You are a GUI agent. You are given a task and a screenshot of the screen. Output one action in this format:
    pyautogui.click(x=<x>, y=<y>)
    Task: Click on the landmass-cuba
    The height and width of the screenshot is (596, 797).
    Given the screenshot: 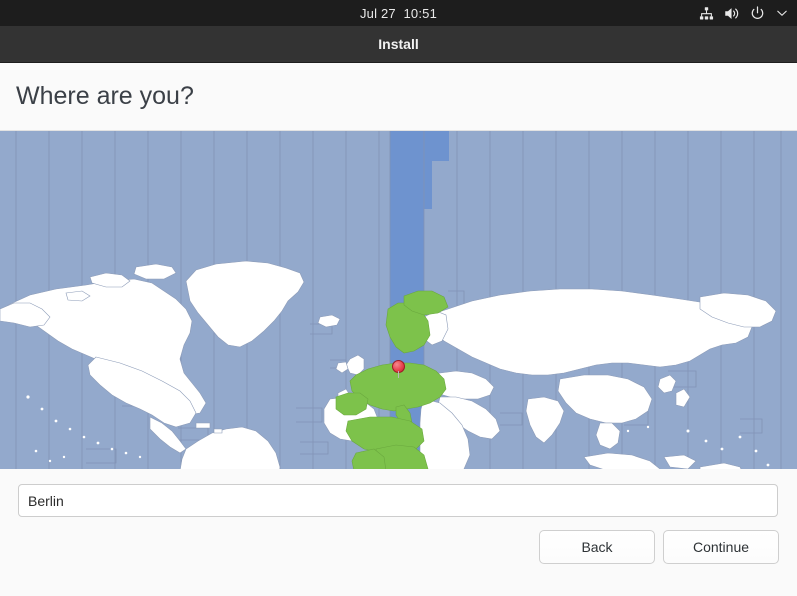 What is the action you would take?
    pyautogui.click(x=203, y=425)
    